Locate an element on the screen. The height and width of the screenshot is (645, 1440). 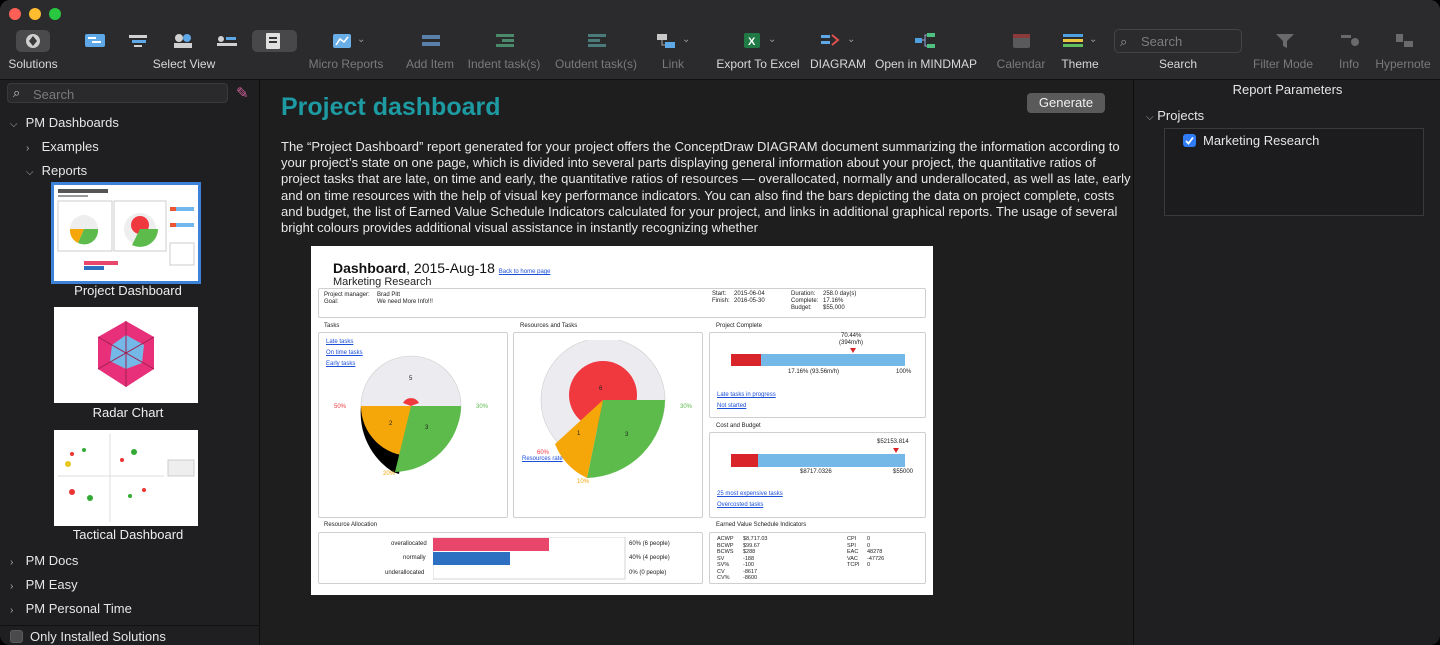
tasks-val-early: 3 is located at coordinates (427, 428).